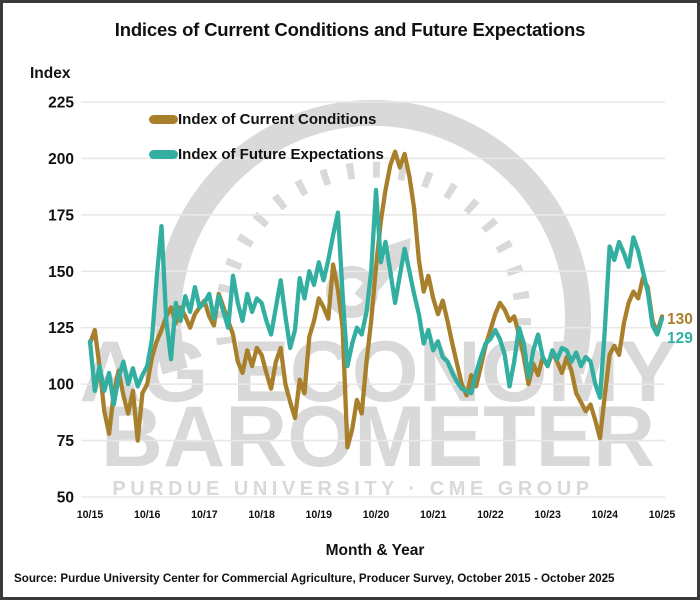  Describe the element at coordinates (605, 515) in the screenshot. I see `x-tick-label: 10/24` at that location.